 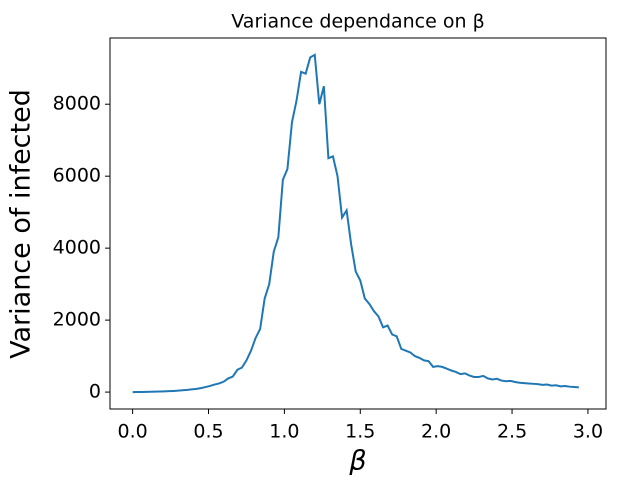 I want to click on chart-title: Variance dependance on β, so click(x=357, y=22).